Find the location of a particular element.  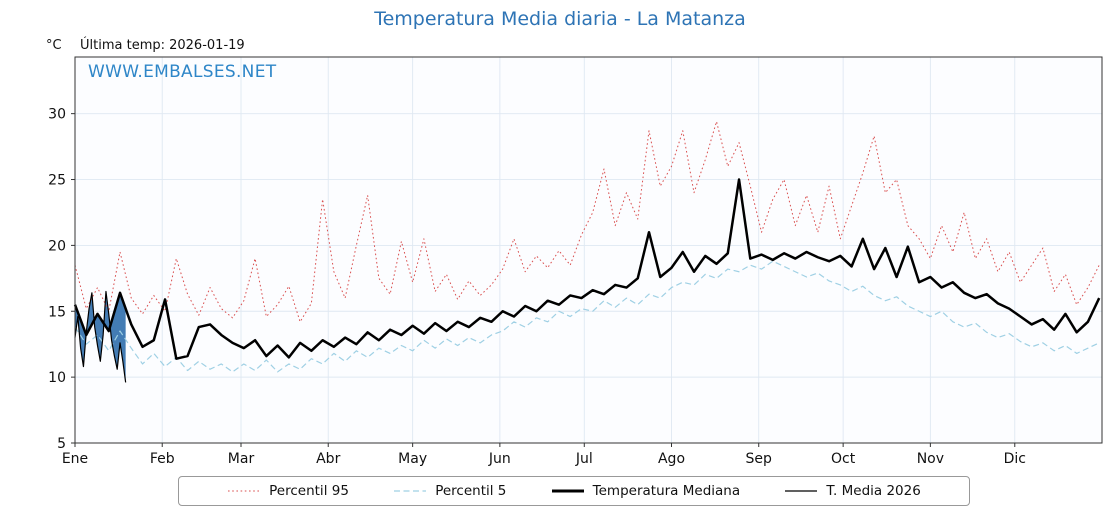

legend-item-t-media-2026: T. Media 2026 is located at coordinates (852, 491).